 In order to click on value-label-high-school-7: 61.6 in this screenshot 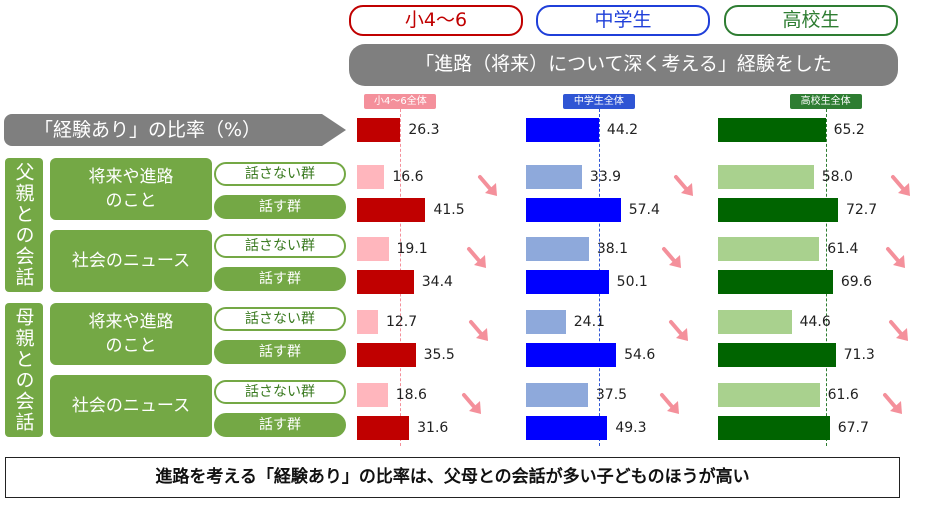, I will do `click(843, 395)`.